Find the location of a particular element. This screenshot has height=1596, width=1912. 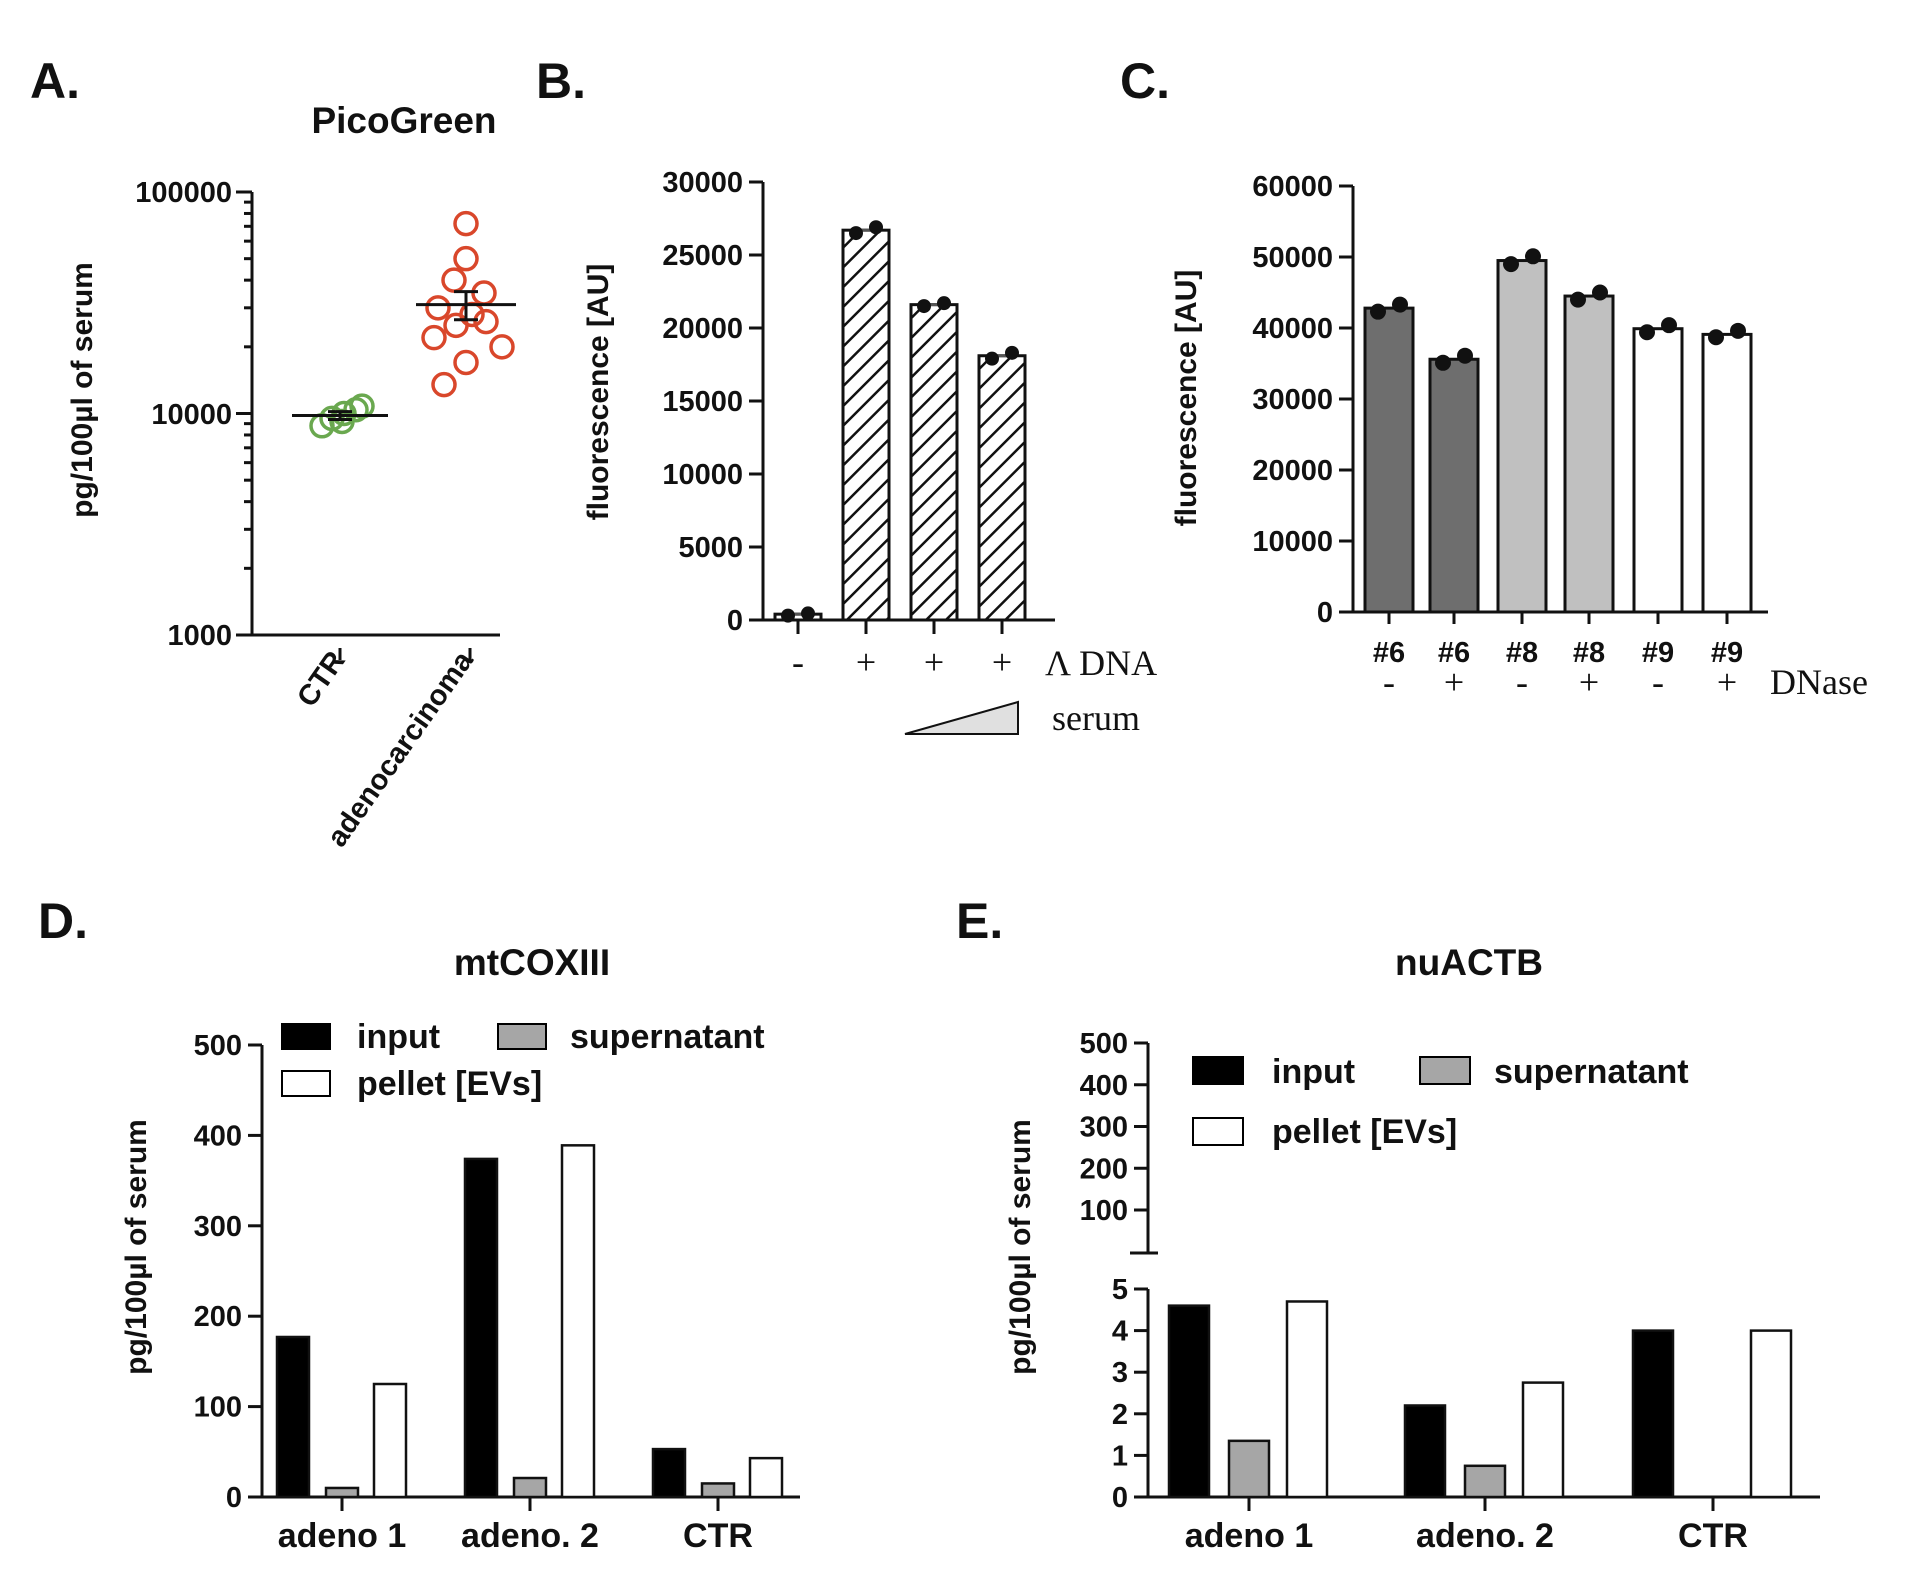

y-tick-label: 100 is located at coordinates (1104, 1211).